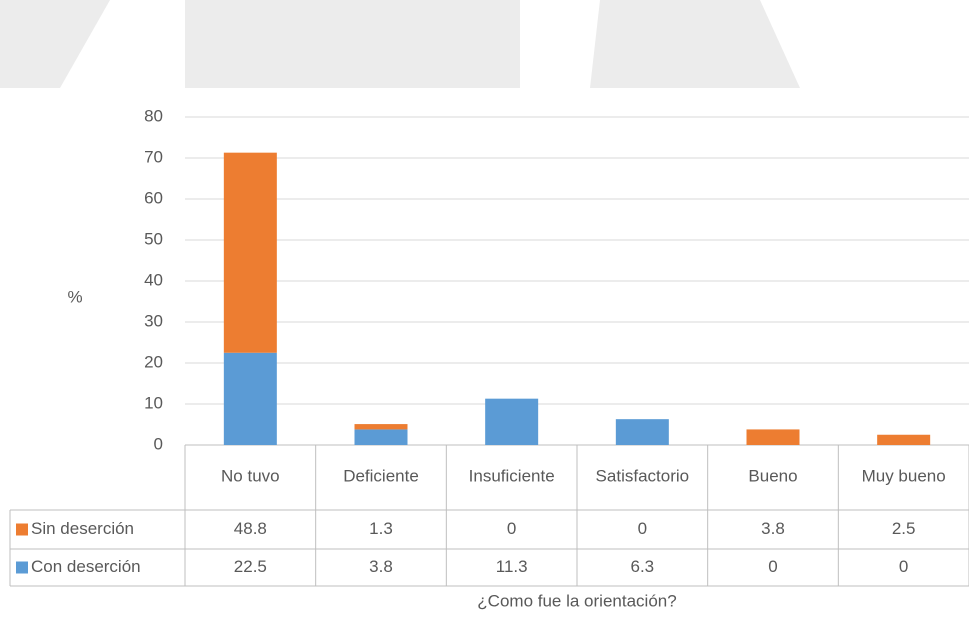  What do you see at coordinates (512, 475) in the screenshot?
I see `x-tick-label: Insuficiente` at bounding box center [512, 475].